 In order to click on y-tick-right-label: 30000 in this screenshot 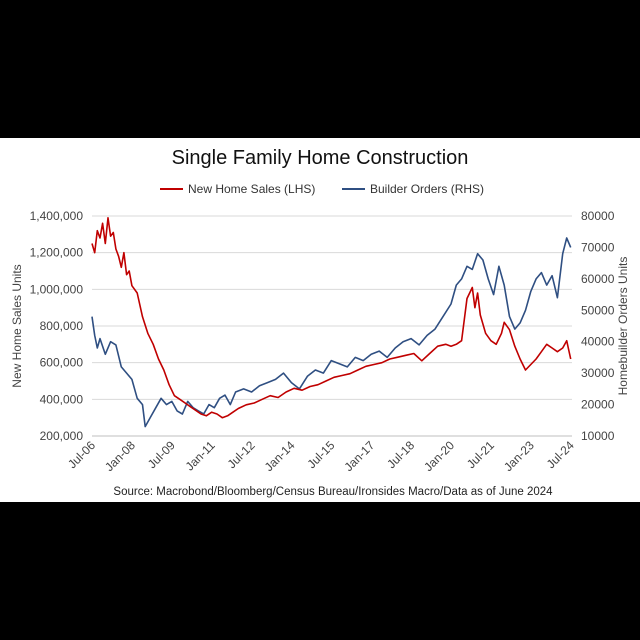, I will do `click(598, 373)`.